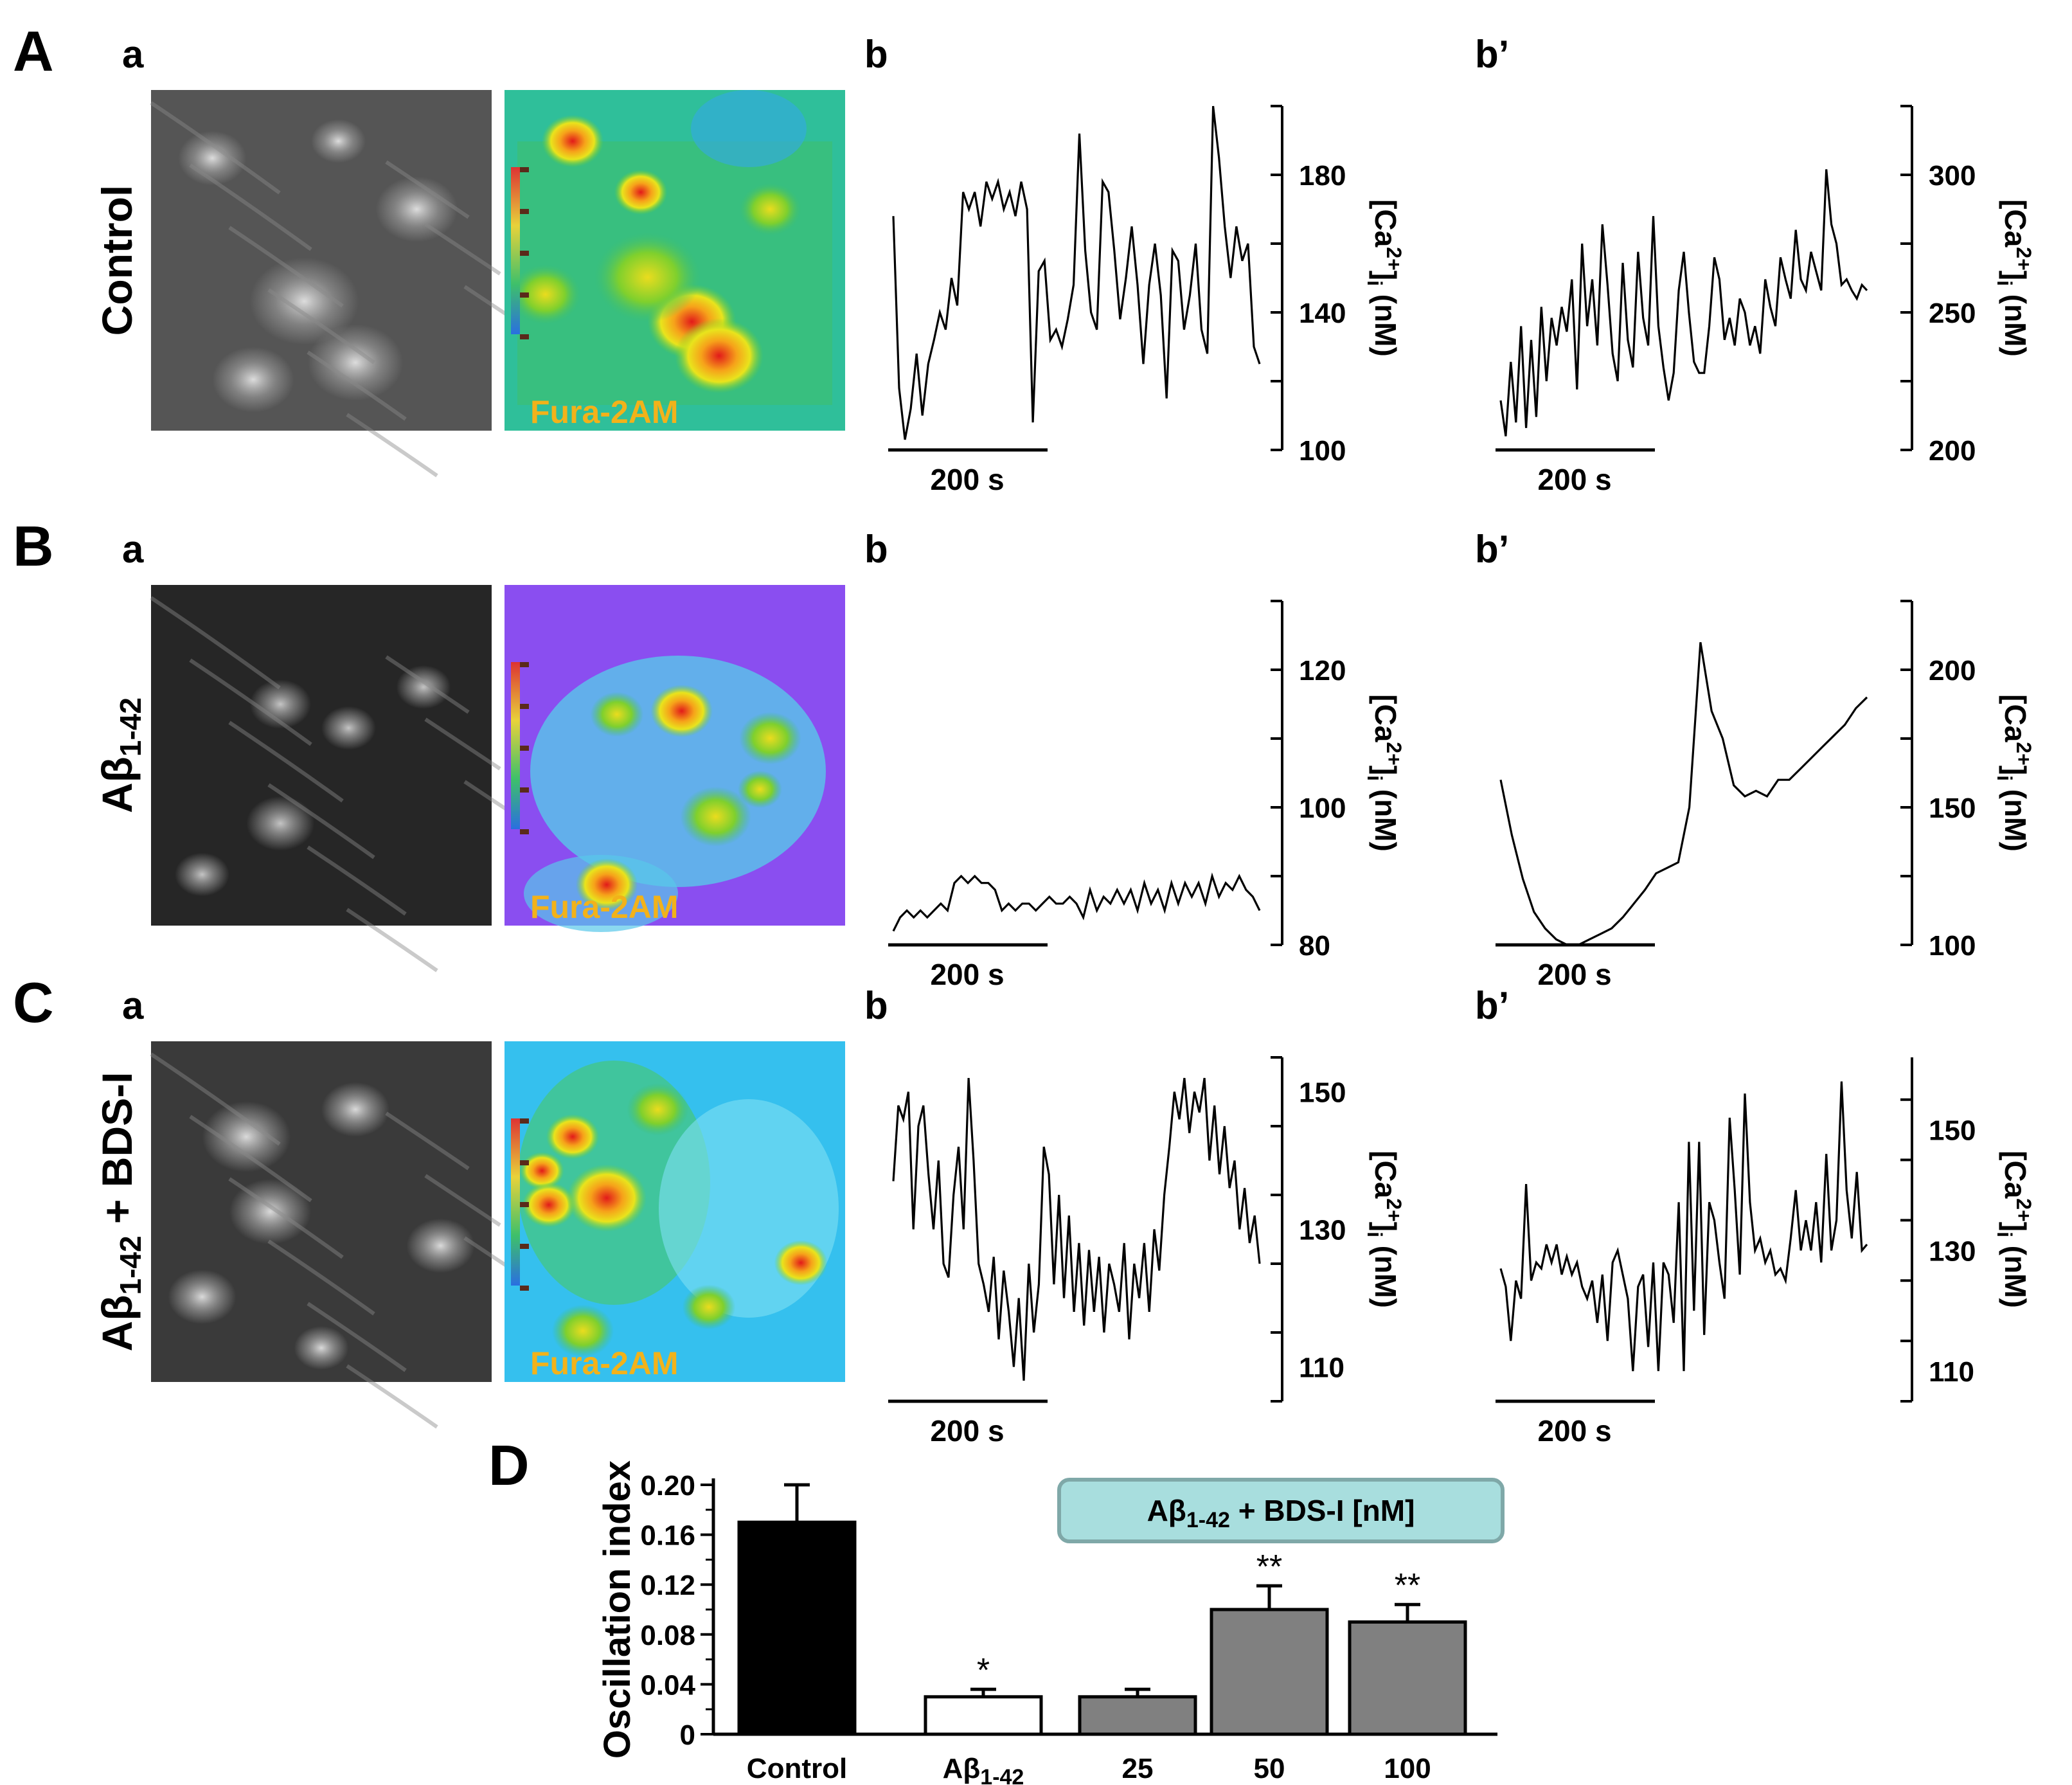  I want to click on fura-2am-label: Fura-2AM, so click(604, 1363).